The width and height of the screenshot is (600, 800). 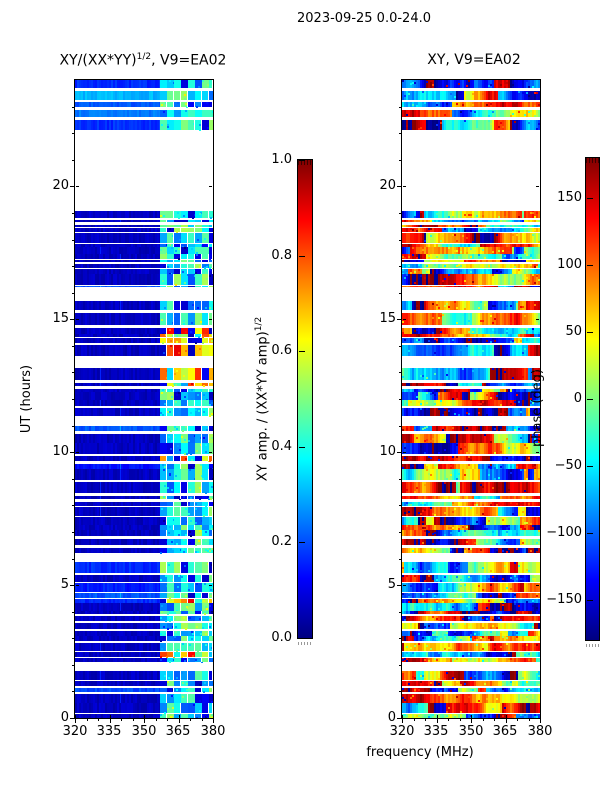 I want to click on ut-axis-label: UT (hours), so click(x=26, y=399).